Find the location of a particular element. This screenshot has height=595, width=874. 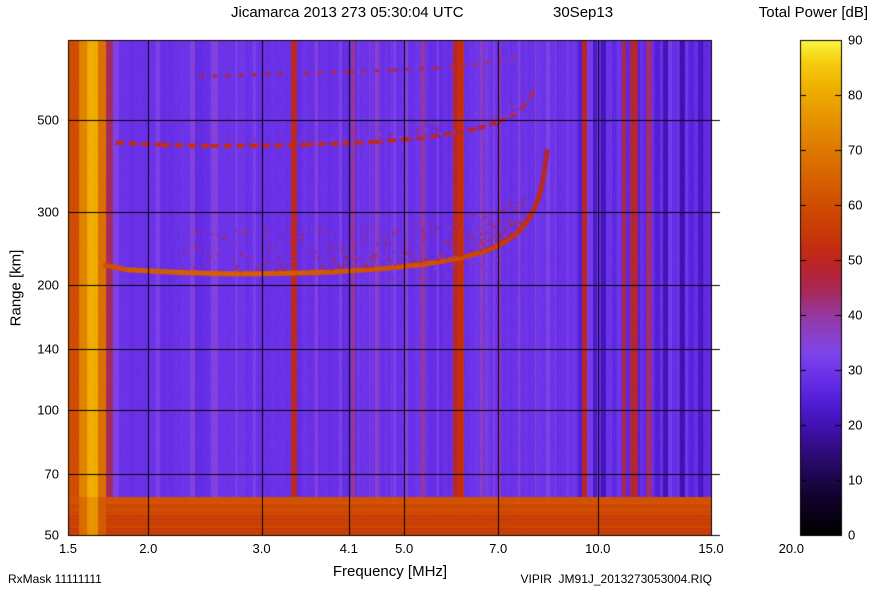

y-tick-label: 500 is located at coordinates (48, 120).